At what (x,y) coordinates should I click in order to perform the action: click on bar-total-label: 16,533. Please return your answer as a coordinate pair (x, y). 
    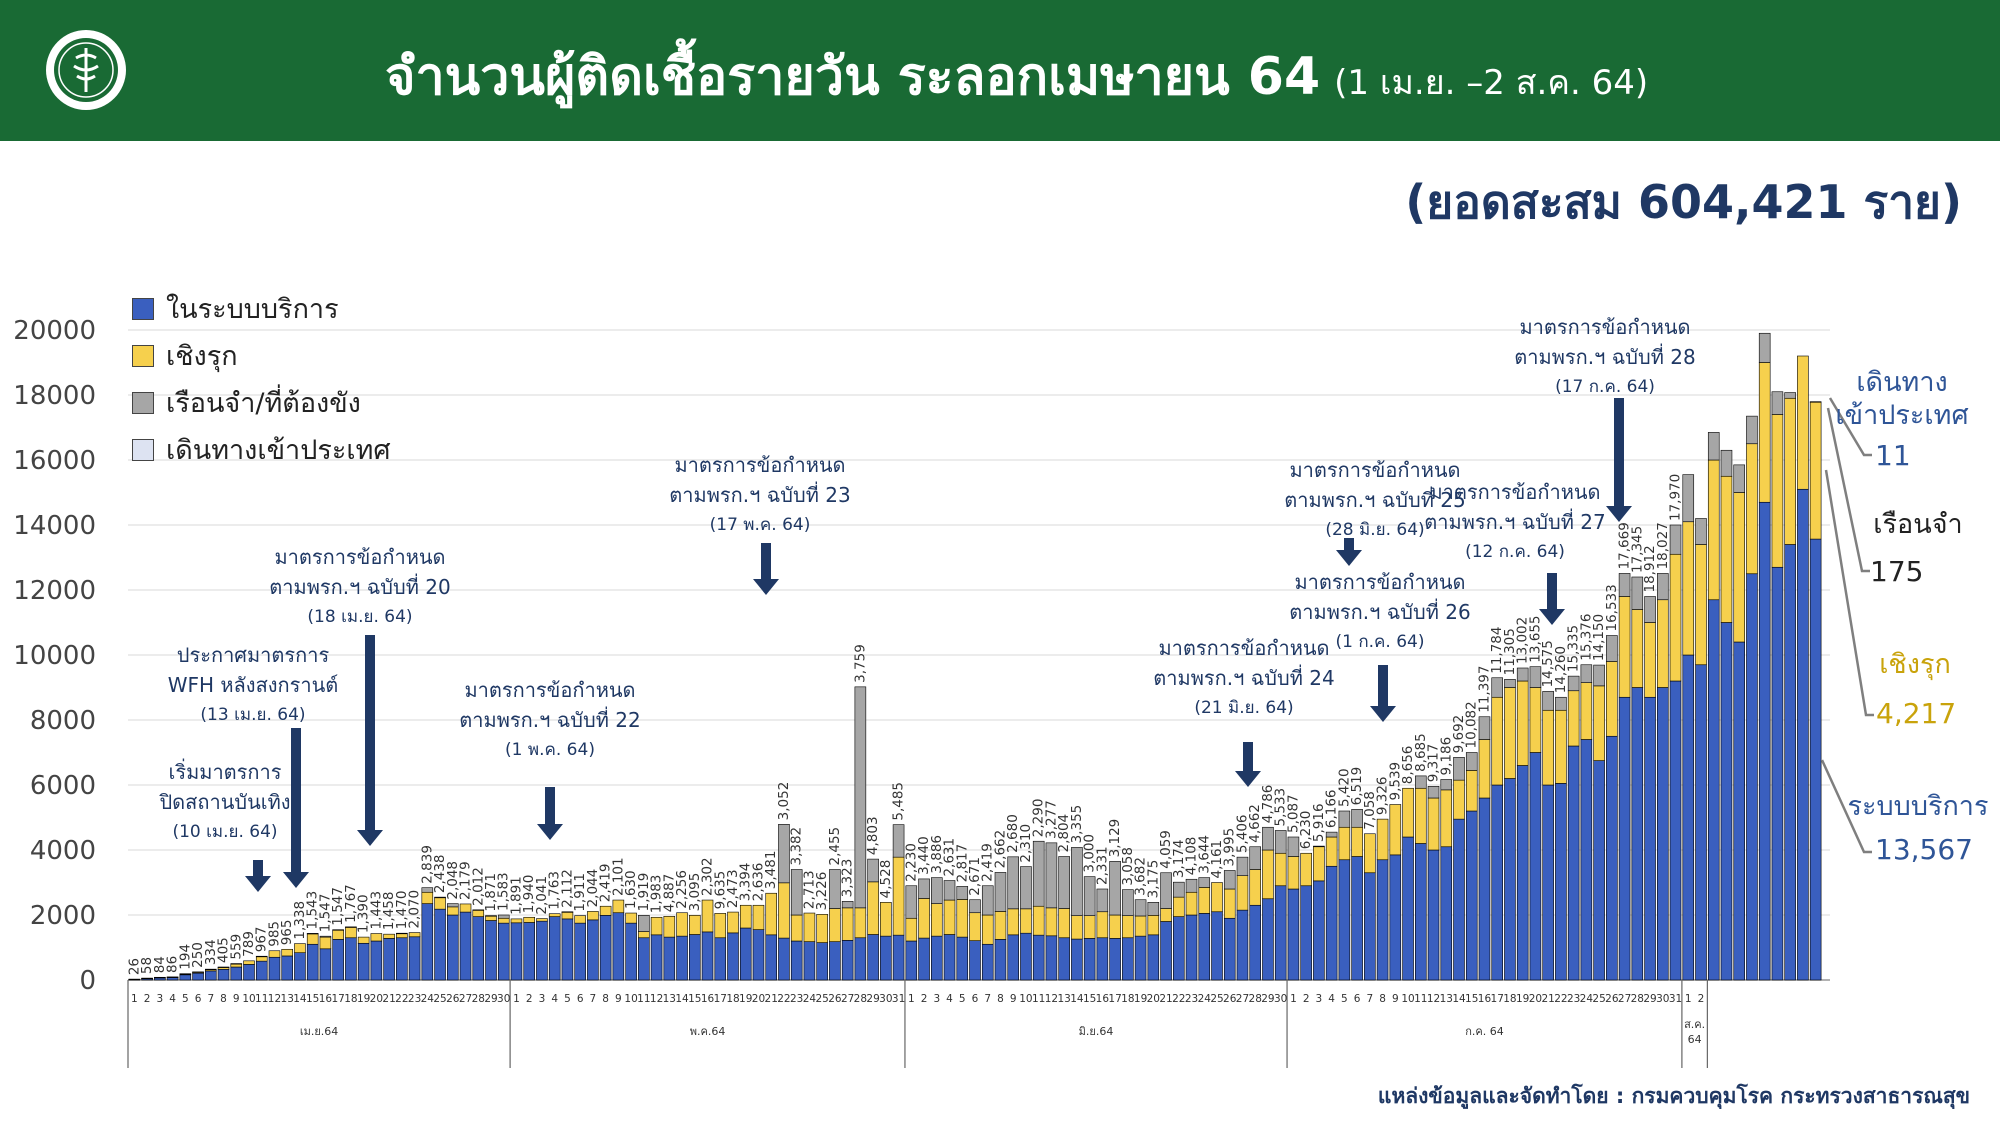
    Looking at the image, I should click on (1612, 607).